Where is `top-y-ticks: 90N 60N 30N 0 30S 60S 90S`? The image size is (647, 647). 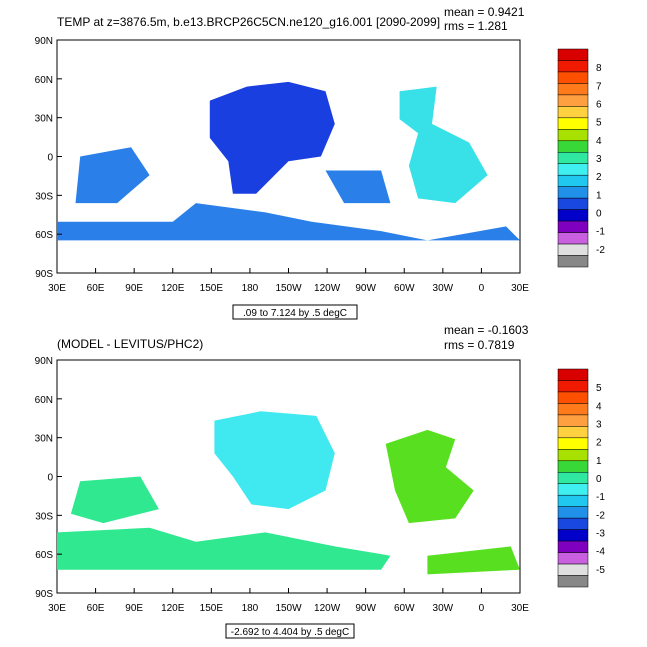 top-y-ticks: 90N 60N 30N 0 30S 60S 90S is located at coordinates (48, 158).